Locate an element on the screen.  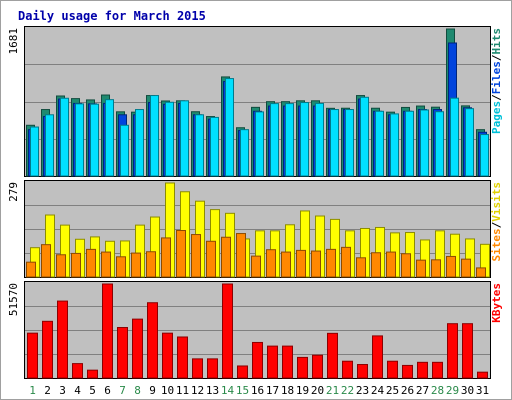
x-tick-label: 15 is located at coordinates (242, 390).